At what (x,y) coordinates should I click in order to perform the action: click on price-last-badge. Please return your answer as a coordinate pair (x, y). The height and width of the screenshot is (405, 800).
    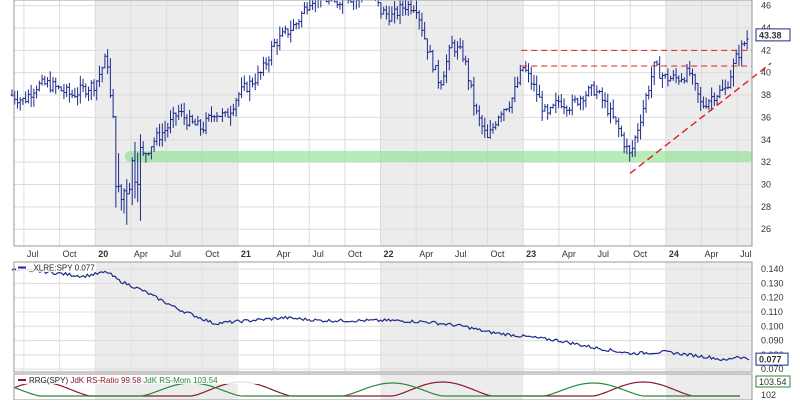
    Looking at the image, I should click on (773, 35).